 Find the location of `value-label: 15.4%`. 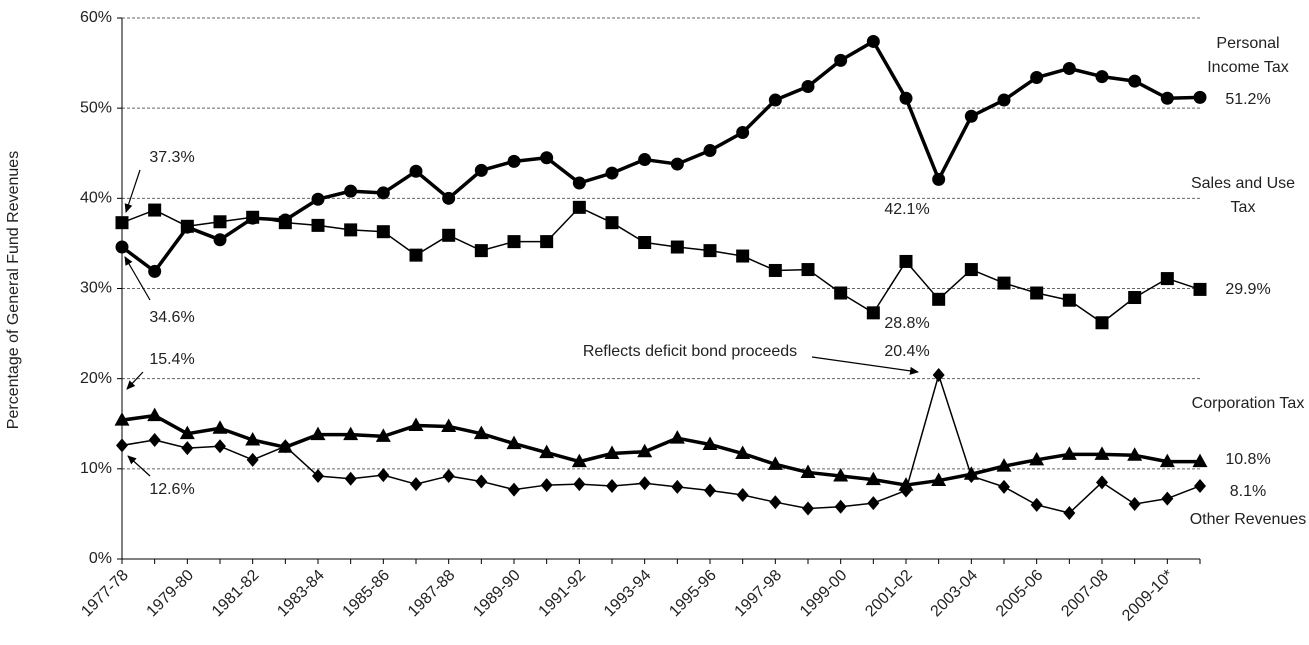

value-label: 15.4% is located at coordinates (171, 359).